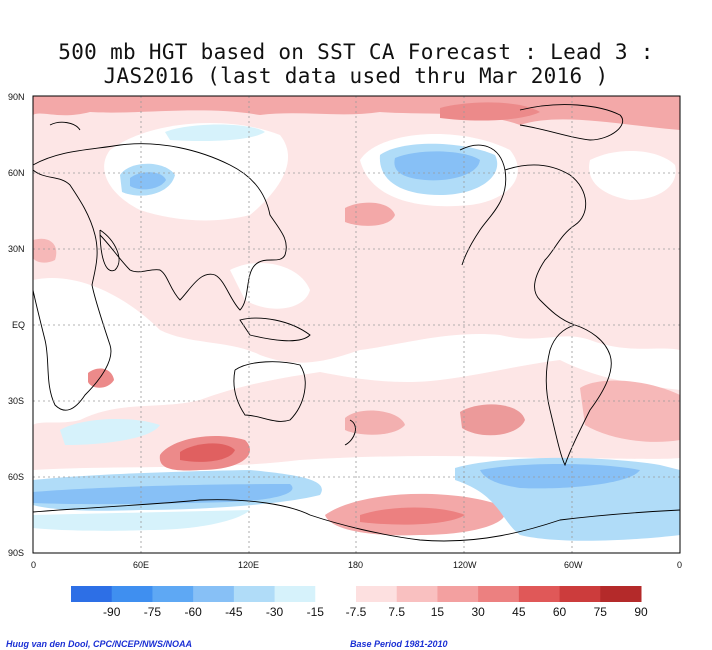 The width and height of the screenshot is (712, 650). Describe the element at coordinates (234, 612) in the screenshot. I see `legend-label: -45` at that location.